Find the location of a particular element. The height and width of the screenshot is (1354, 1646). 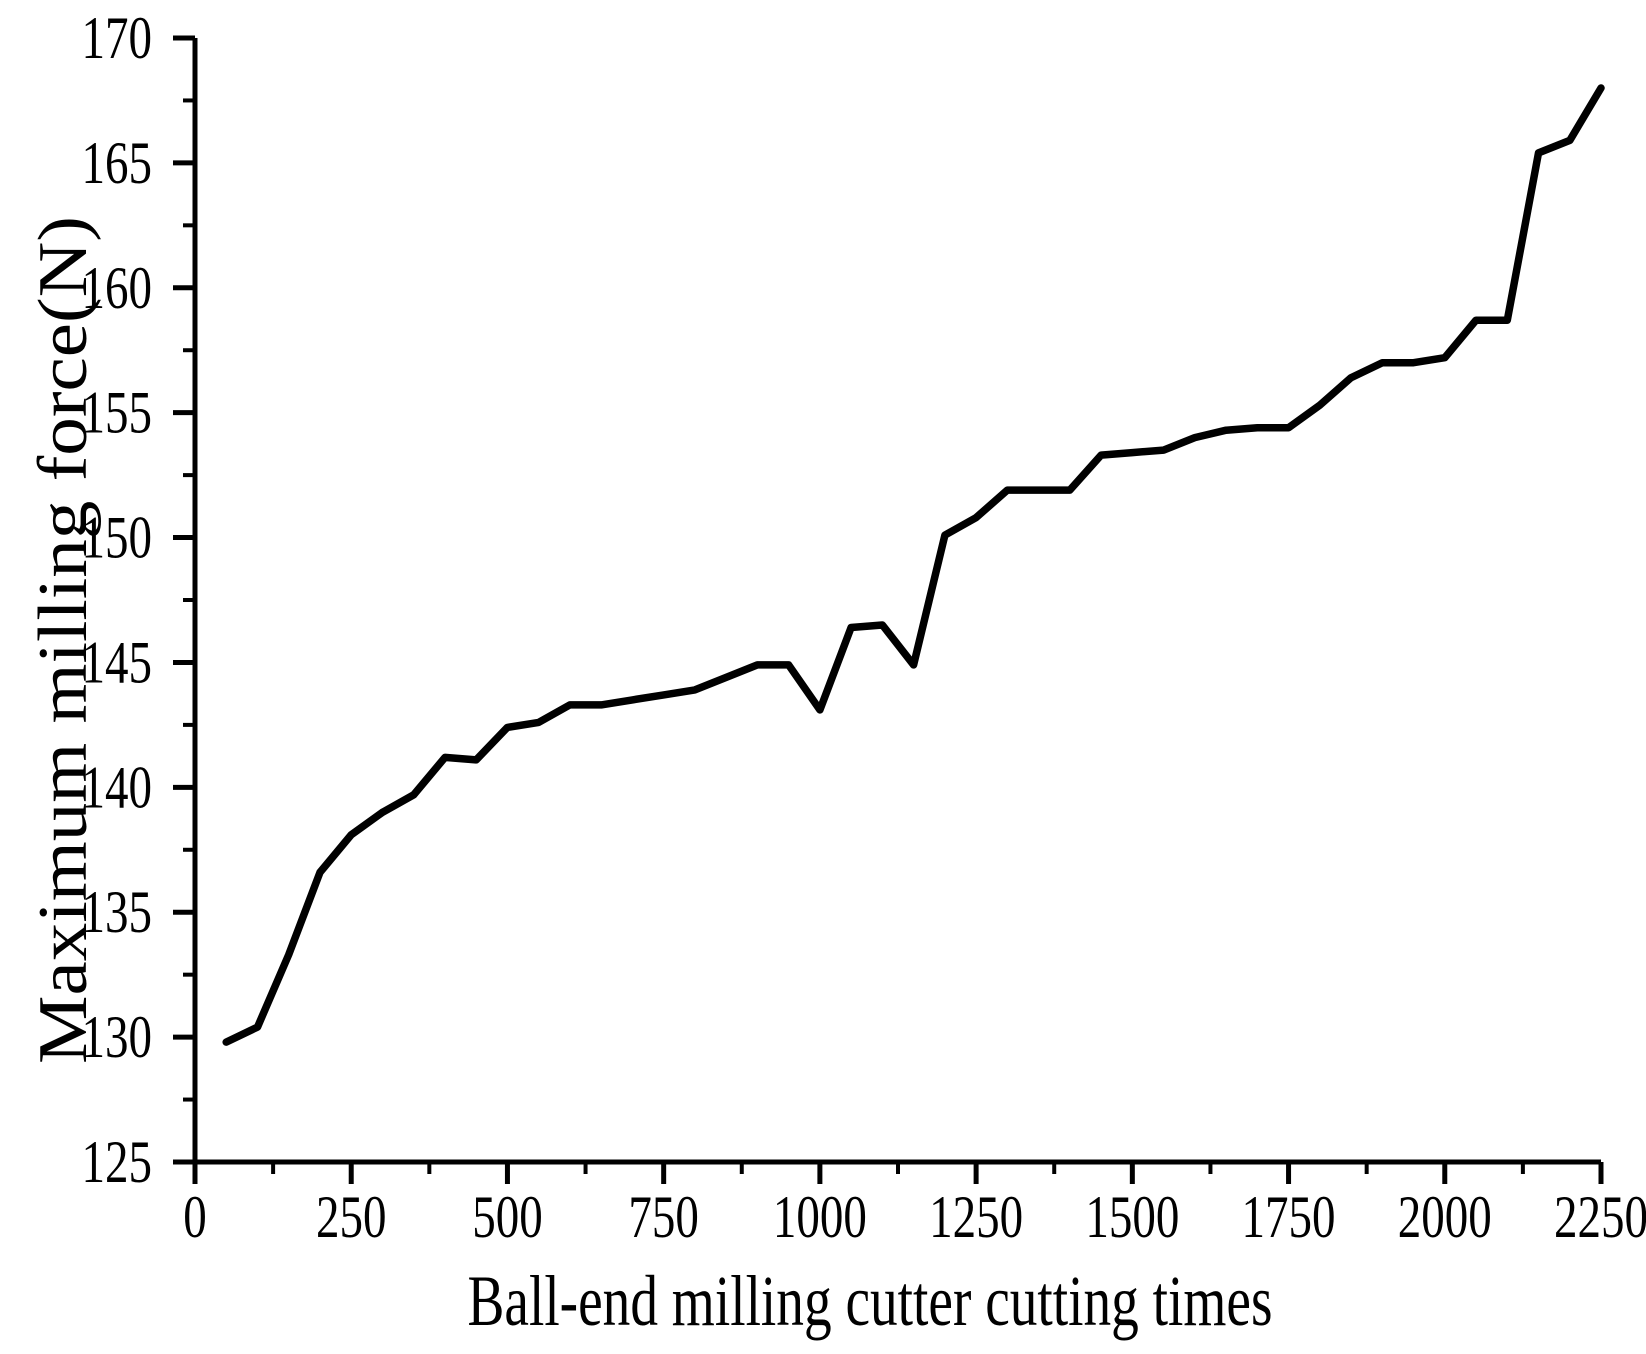

y-tick-label: 135 is located at coordinates (117, 912).